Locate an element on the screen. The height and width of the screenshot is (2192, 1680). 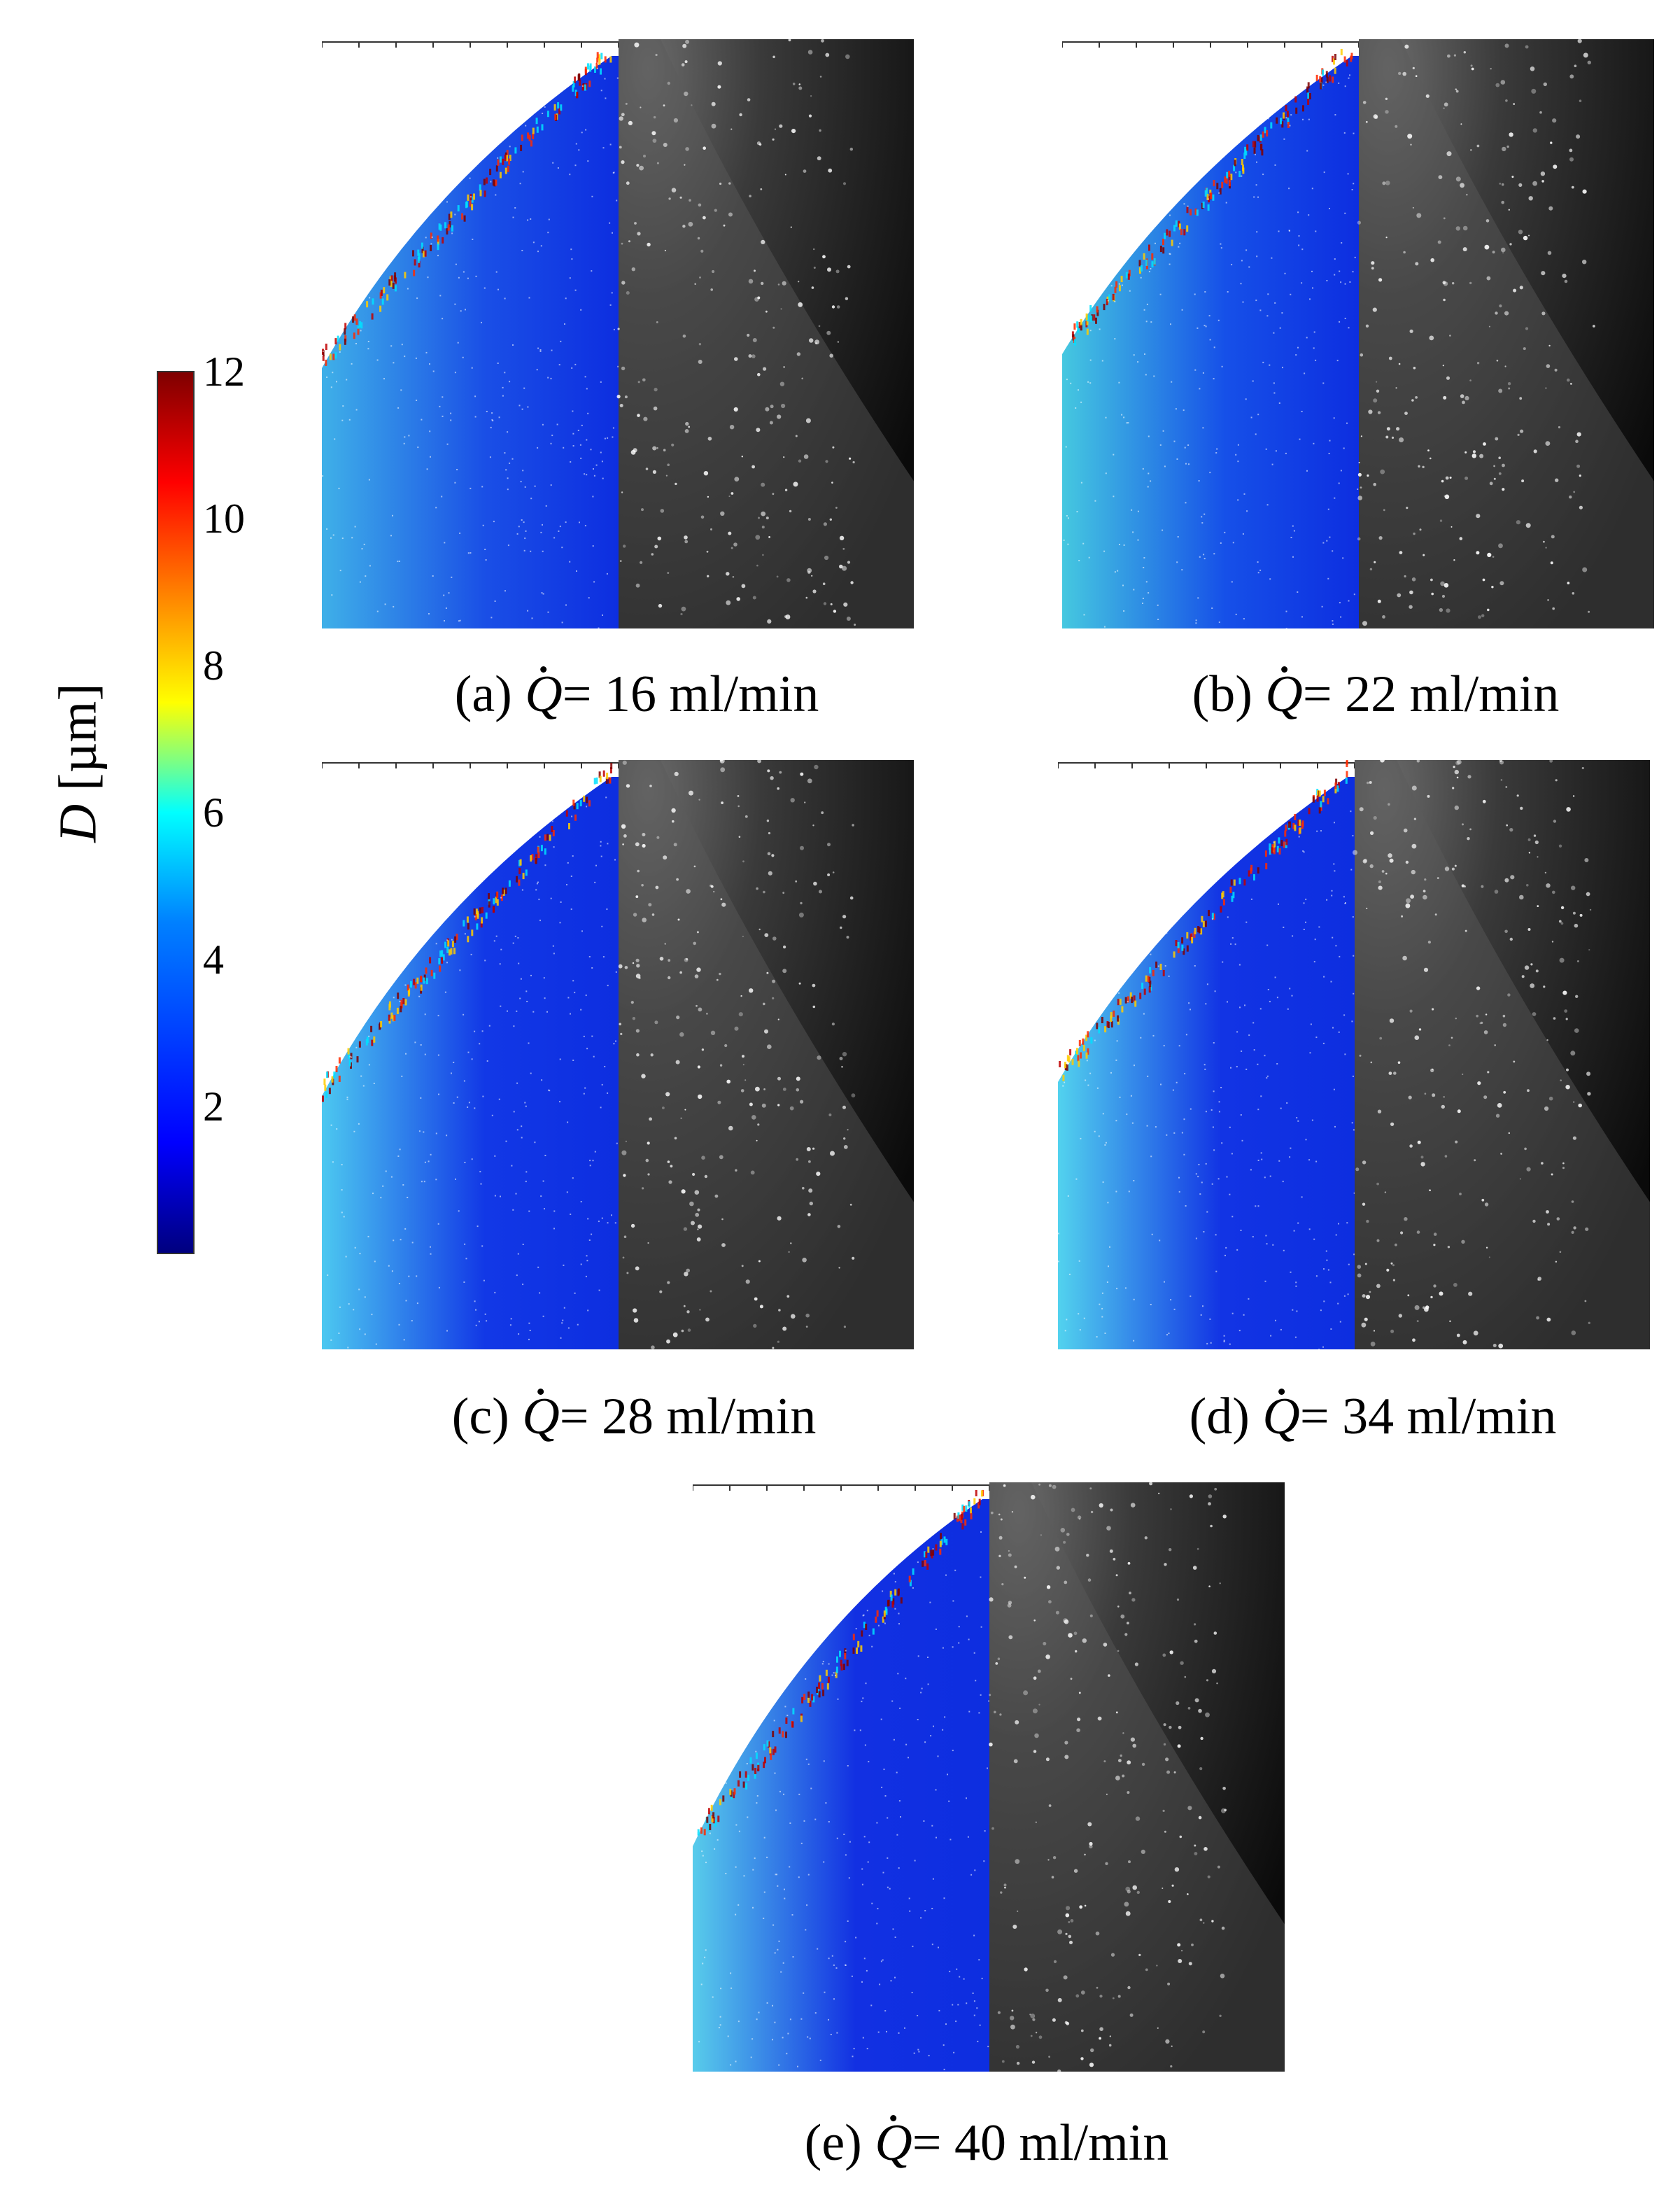
spray-panel-c is located at coordinates (618, 1054).